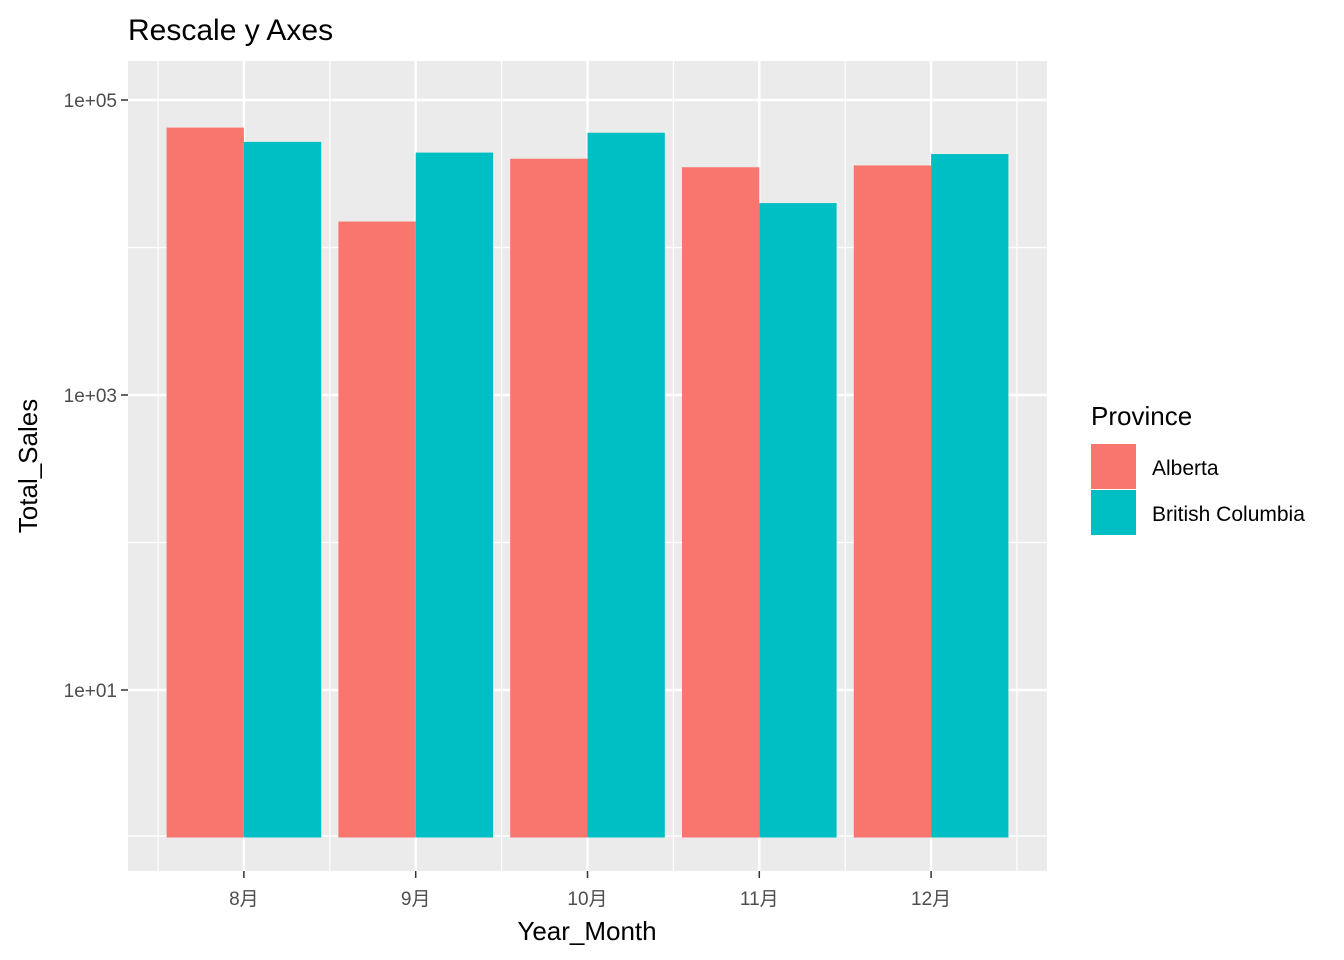 The height and width of the screenshot is (960, 1344). Describe the element at coordinates (1113, 466) in the screenshot. I see `legend-key-alberta` at that location.